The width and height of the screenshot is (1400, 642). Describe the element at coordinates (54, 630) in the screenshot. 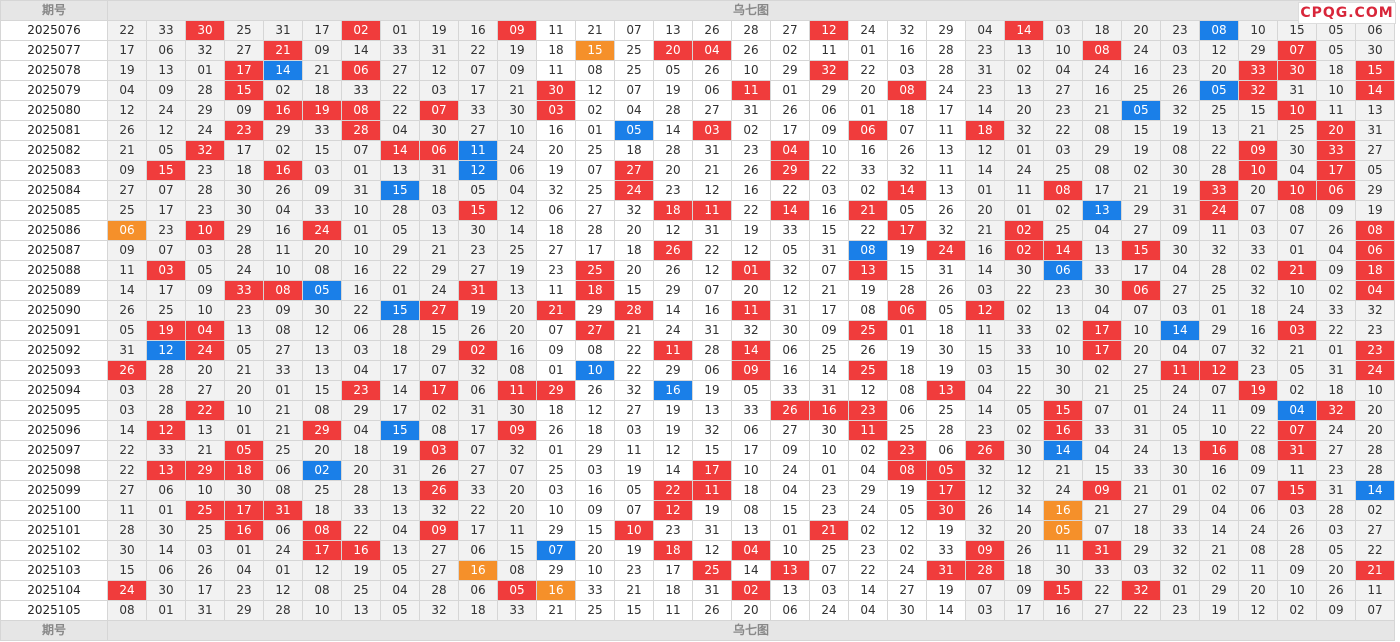

I see `footer-row-issue-label: 期号` at that location.